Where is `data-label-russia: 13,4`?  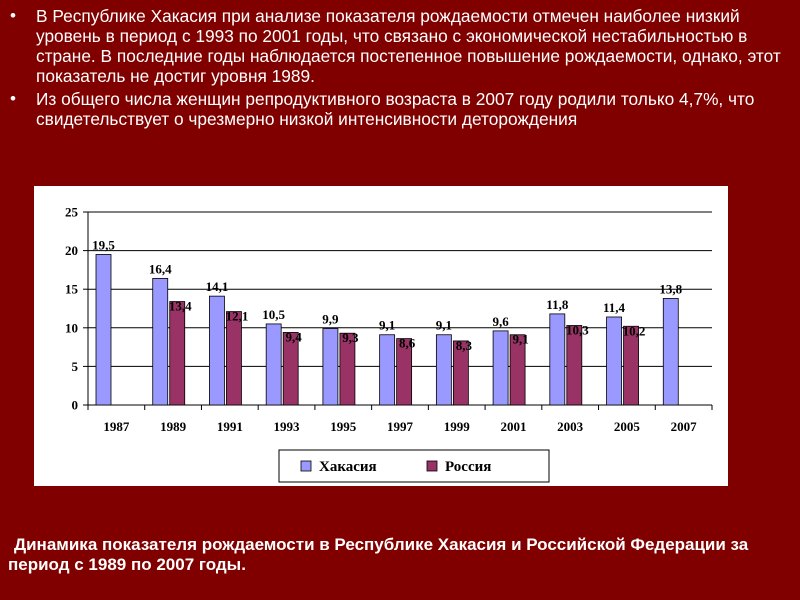 data-label-russia: 13,4 is located at coordinates (180, 306).